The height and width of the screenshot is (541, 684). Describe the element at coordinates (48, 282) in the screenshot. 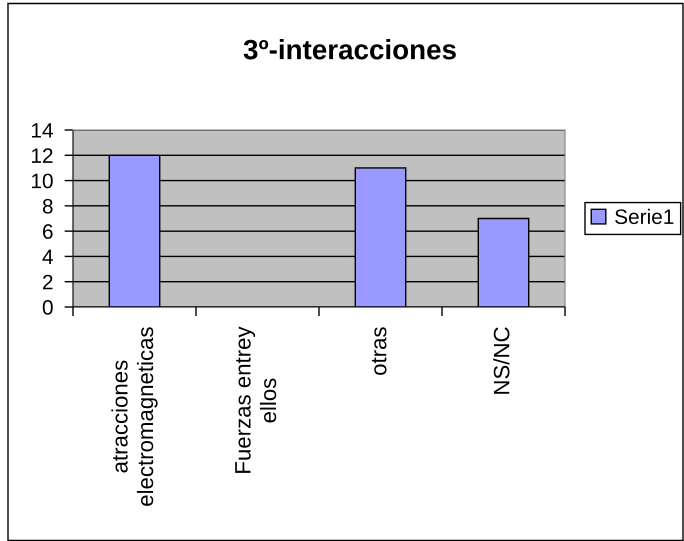

I see `y-tick-label: 2` at that location.